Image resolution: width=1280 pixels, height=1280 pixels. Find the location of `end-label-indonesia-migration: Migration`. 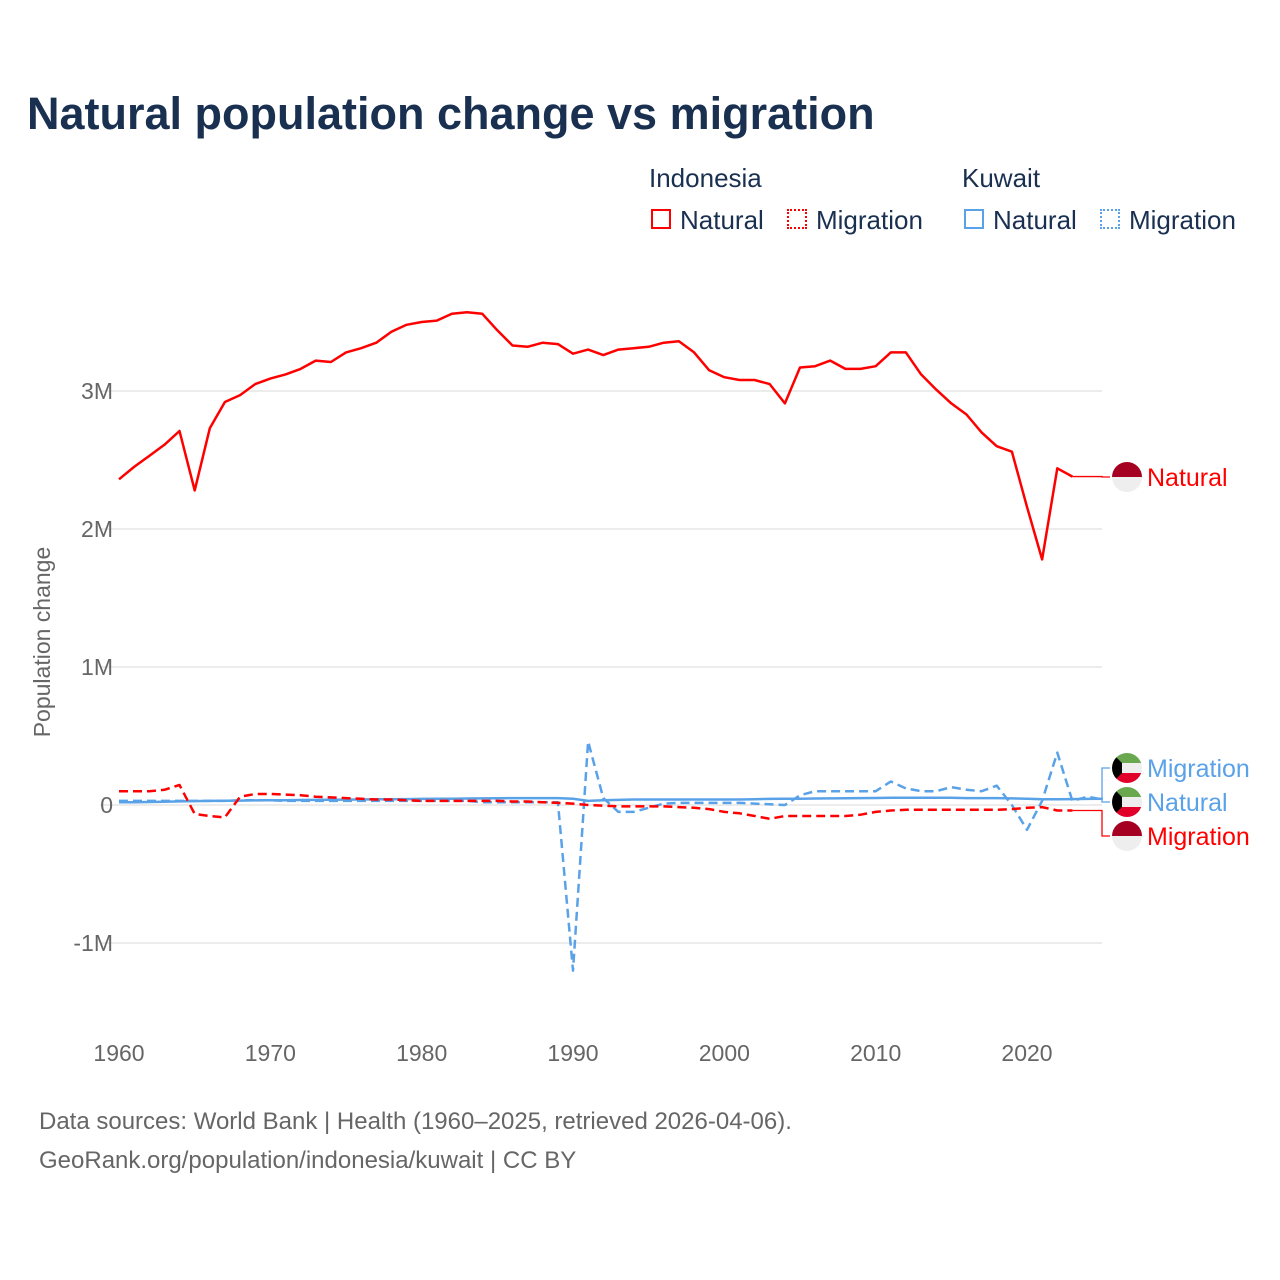

end-label-indonesia-migration: Migration is located at coordinates (1198, 837).